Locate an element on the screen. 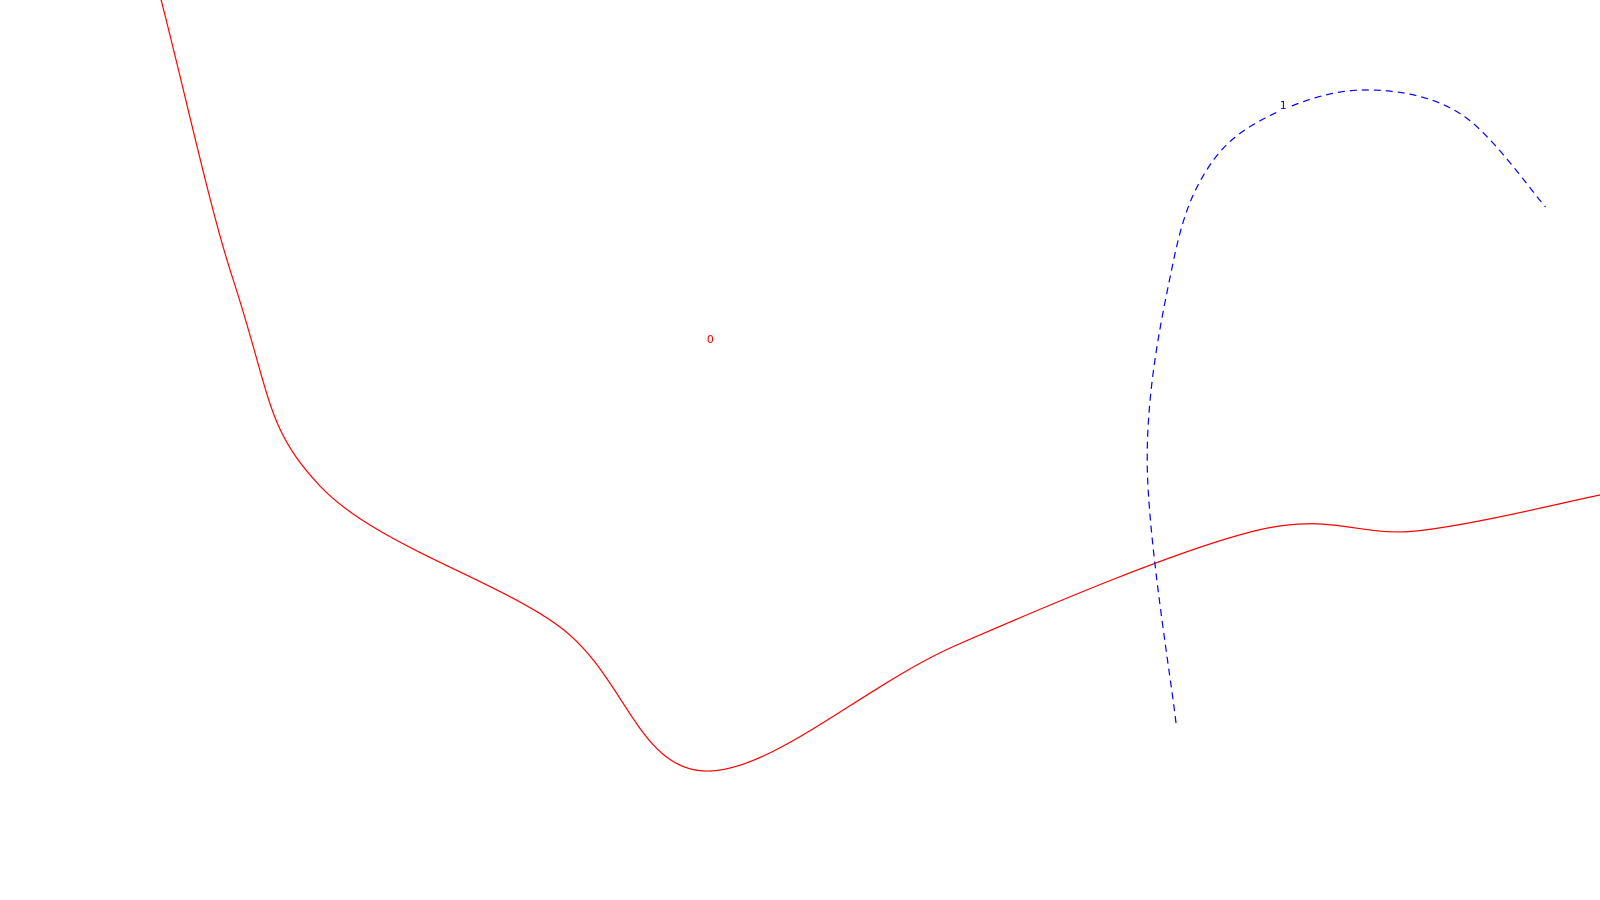 Image resolution: width=1600 pixels, height=900 pixels. contour-label-0: 0 is located at coordinates (710, 339).